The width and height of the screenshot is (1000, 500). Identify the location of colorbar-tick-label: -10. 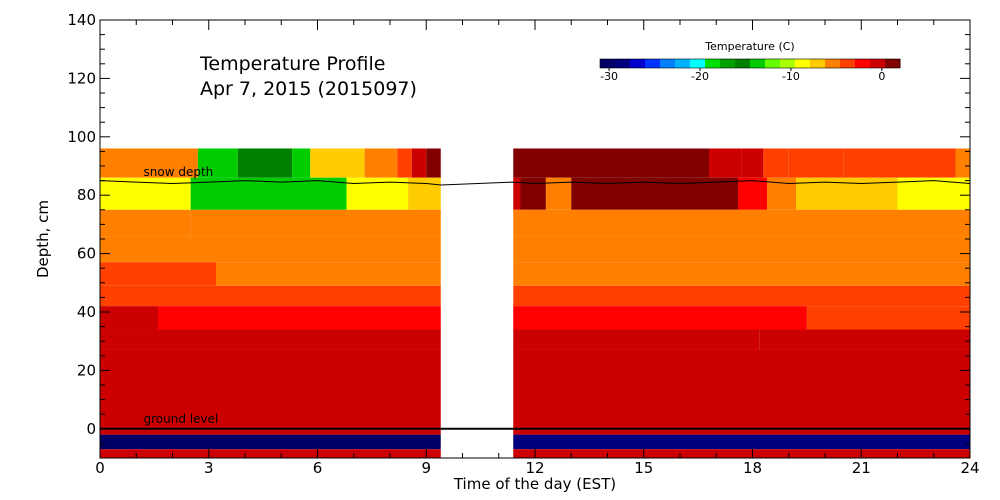
(791, 76).